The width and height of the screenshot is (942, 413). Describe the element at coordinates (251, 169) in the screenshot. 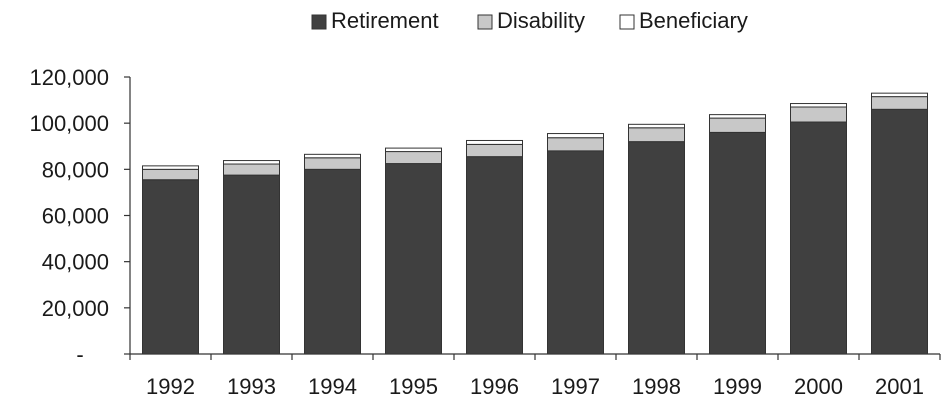

I see `bar-disability-1993` at that location.